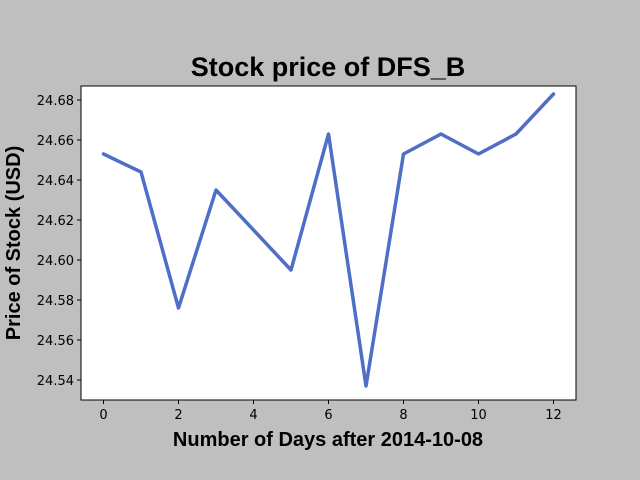 This screenshot has height=480, width=640. Describe the element at coordinates (55, 301) in the screenshot. I see `y-tick-label: 24.58` at that location.